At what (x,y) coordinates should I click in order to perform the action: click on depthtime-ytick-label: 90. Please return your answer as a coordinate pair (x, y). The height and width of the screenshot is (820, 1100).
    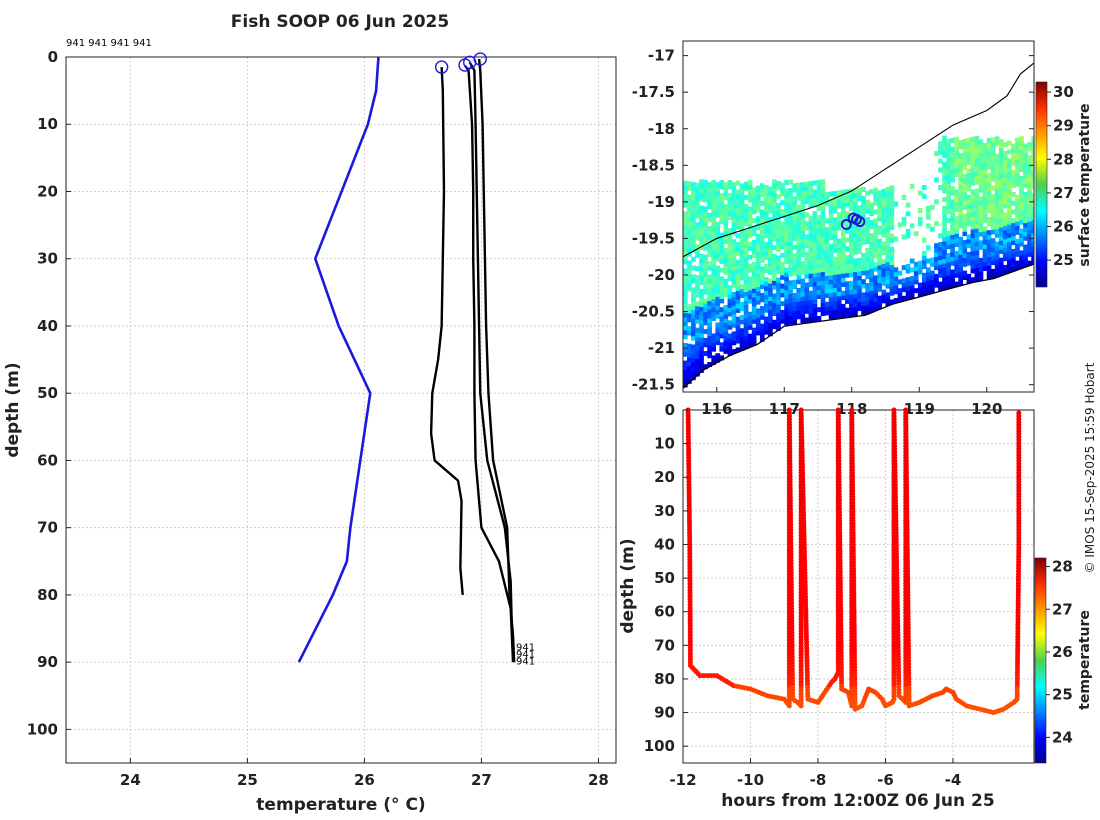
    Looking at the image, I should click on (664, 713).